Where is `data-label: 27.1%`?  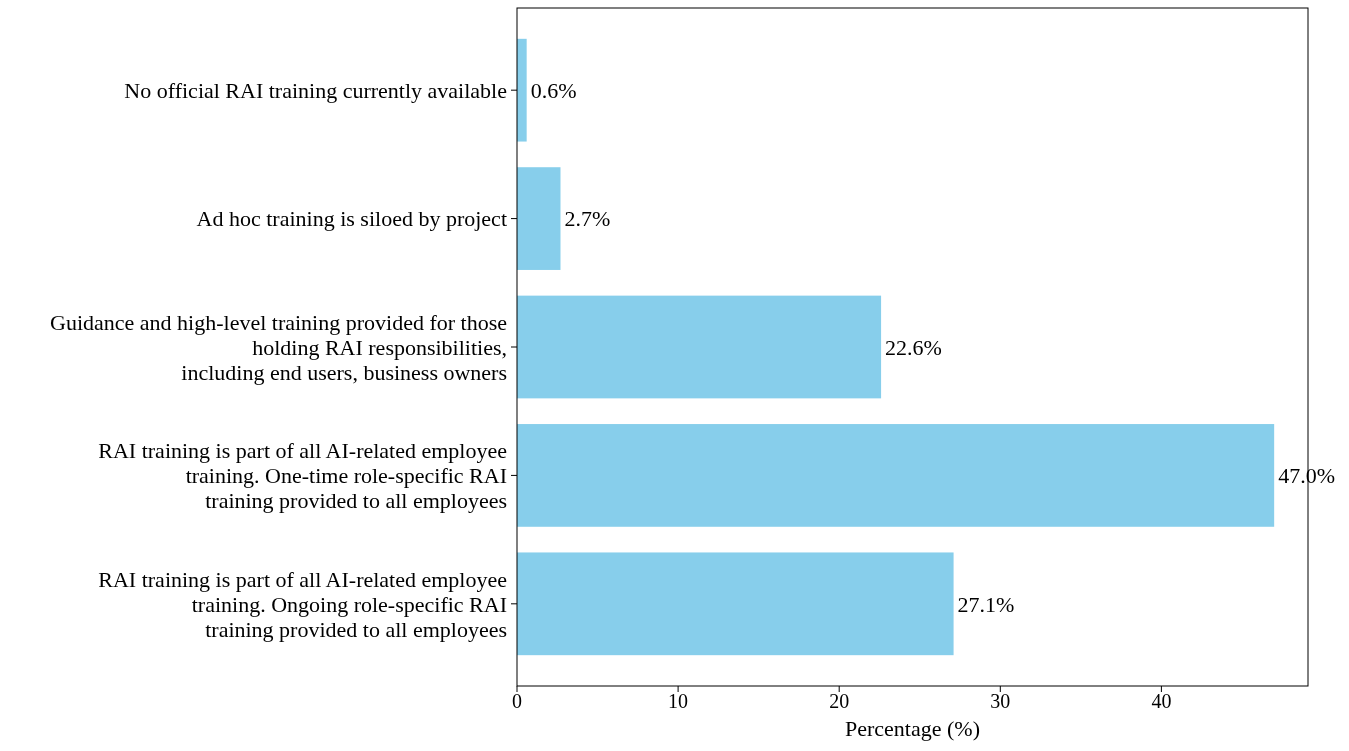 data-label: 27.1% is located at coordinates (986, 604).